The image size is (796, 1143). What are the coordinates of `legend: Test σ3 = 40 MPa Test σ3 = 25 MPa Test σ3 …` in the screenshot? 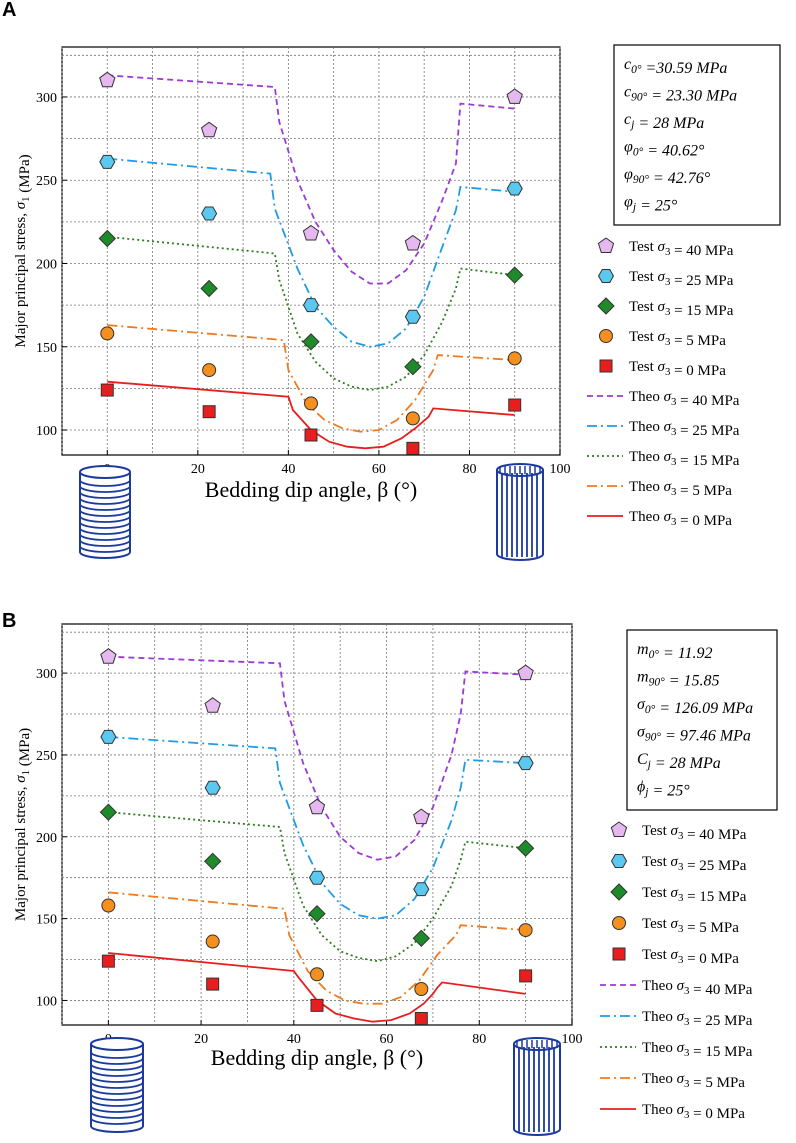 It's located at (676, 971).